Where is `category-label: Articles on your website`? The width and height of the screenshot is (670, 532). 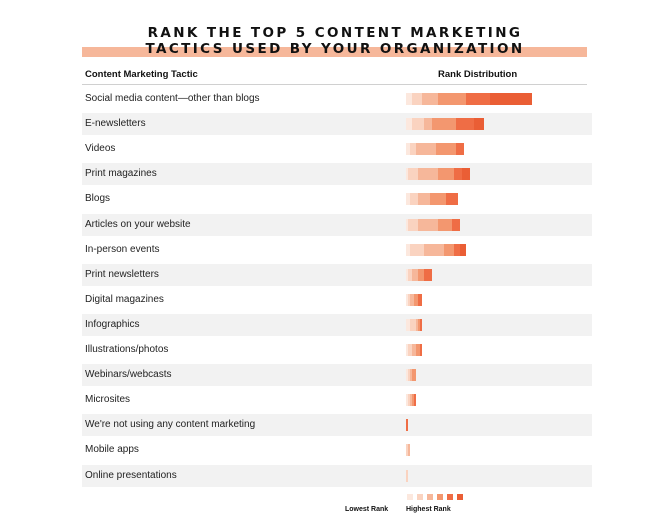 category-label: Articles on your website is located at coordinates (138, 224).